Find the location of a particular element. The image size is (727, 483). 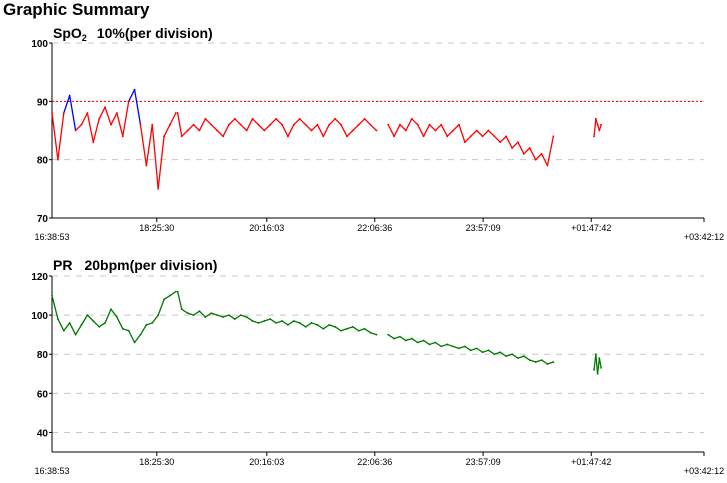

pr-ytick-label: 40 is located at coordinates (43, 433).